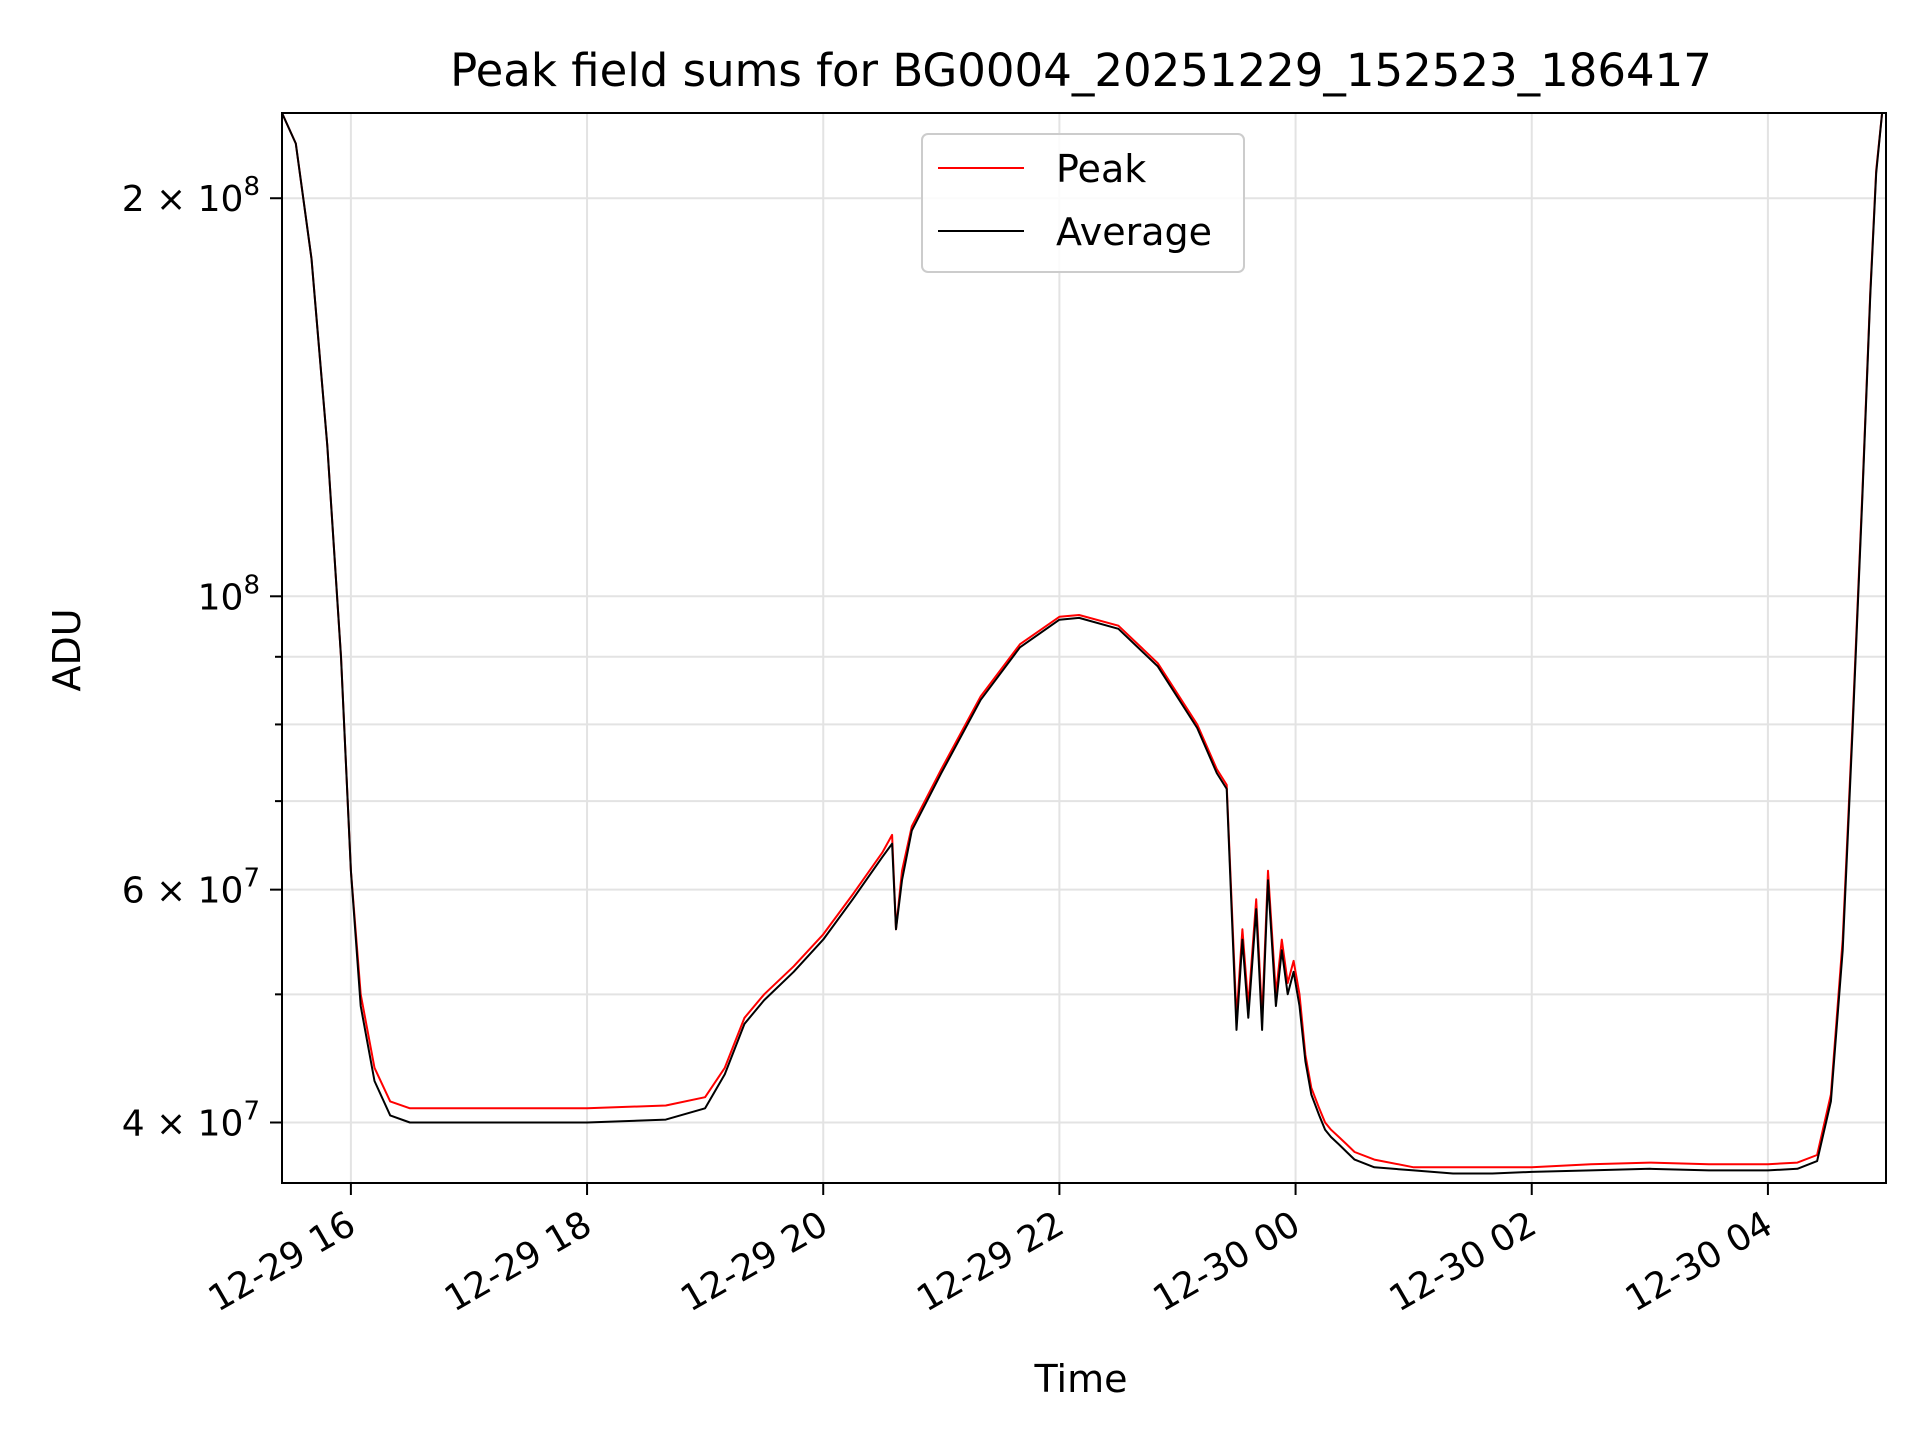  What do you see at coordinates (1081, 1379) in the screenshot?
I see `x-axis-label: Time` at bounding box center [1081, 1379].